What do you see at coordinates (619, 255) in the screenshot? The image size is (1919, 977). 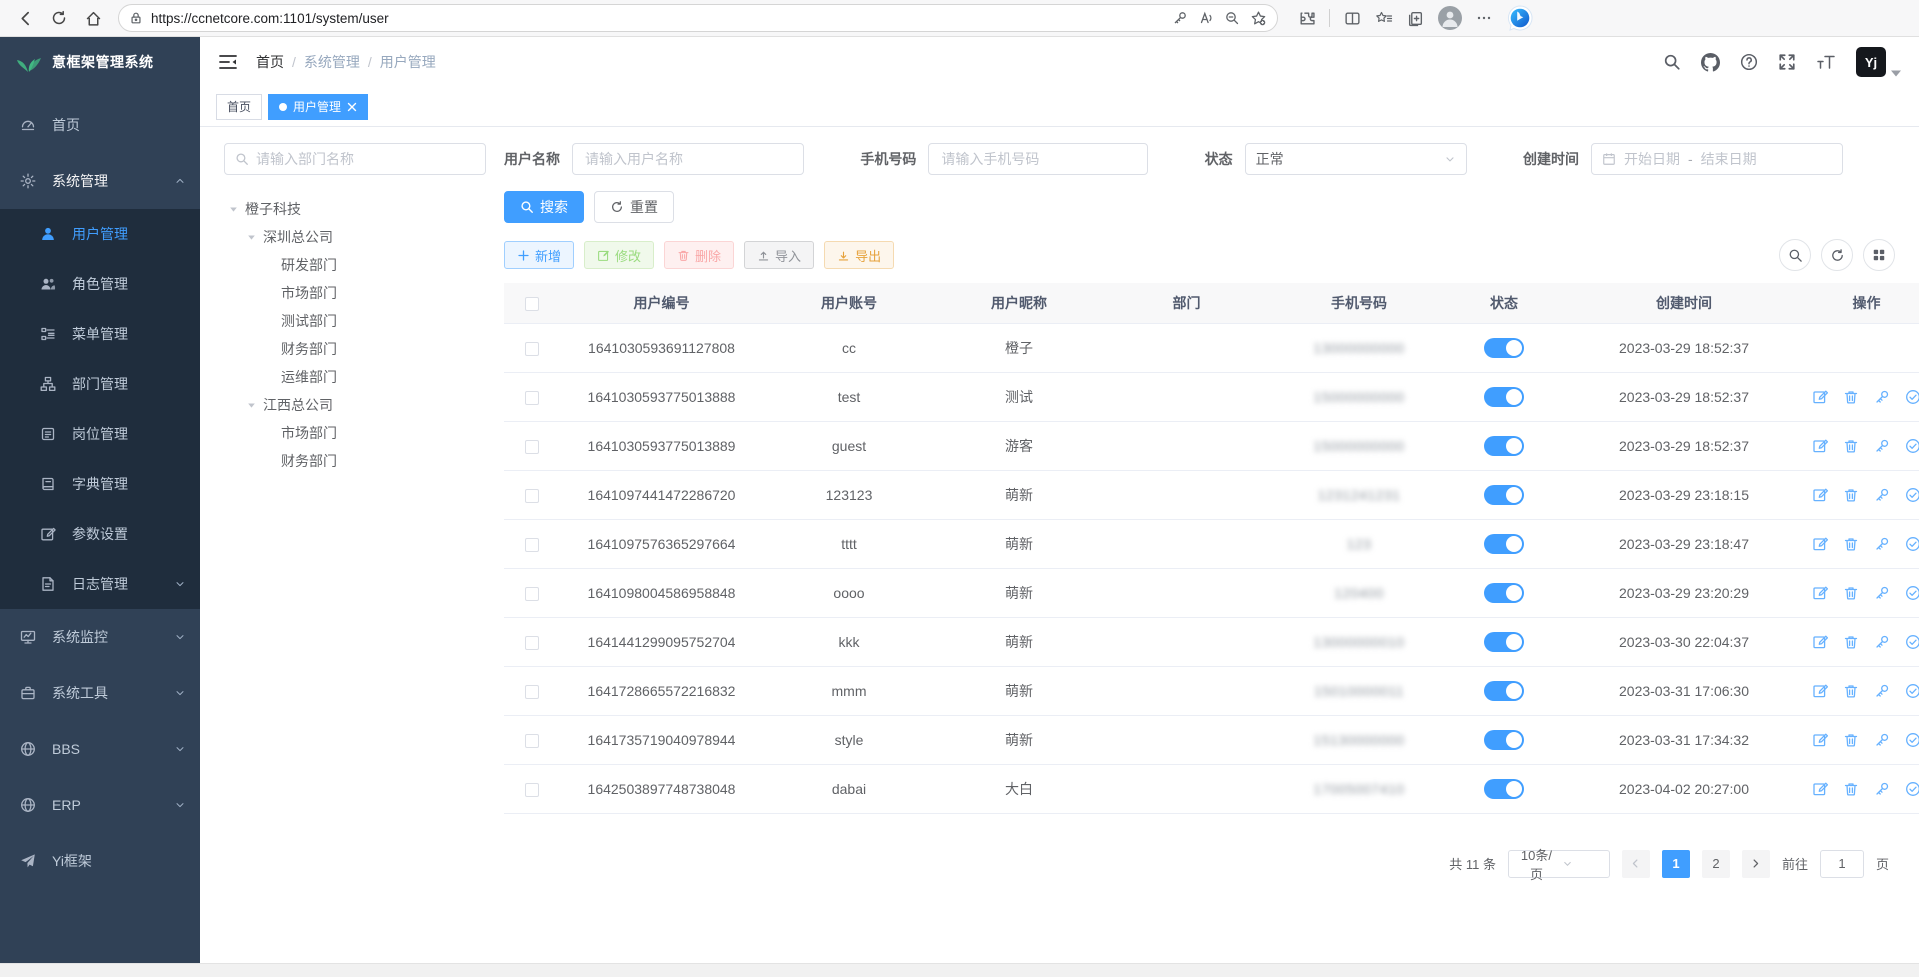 I see `modify-button: 修改` at bounding box center [619, 255].